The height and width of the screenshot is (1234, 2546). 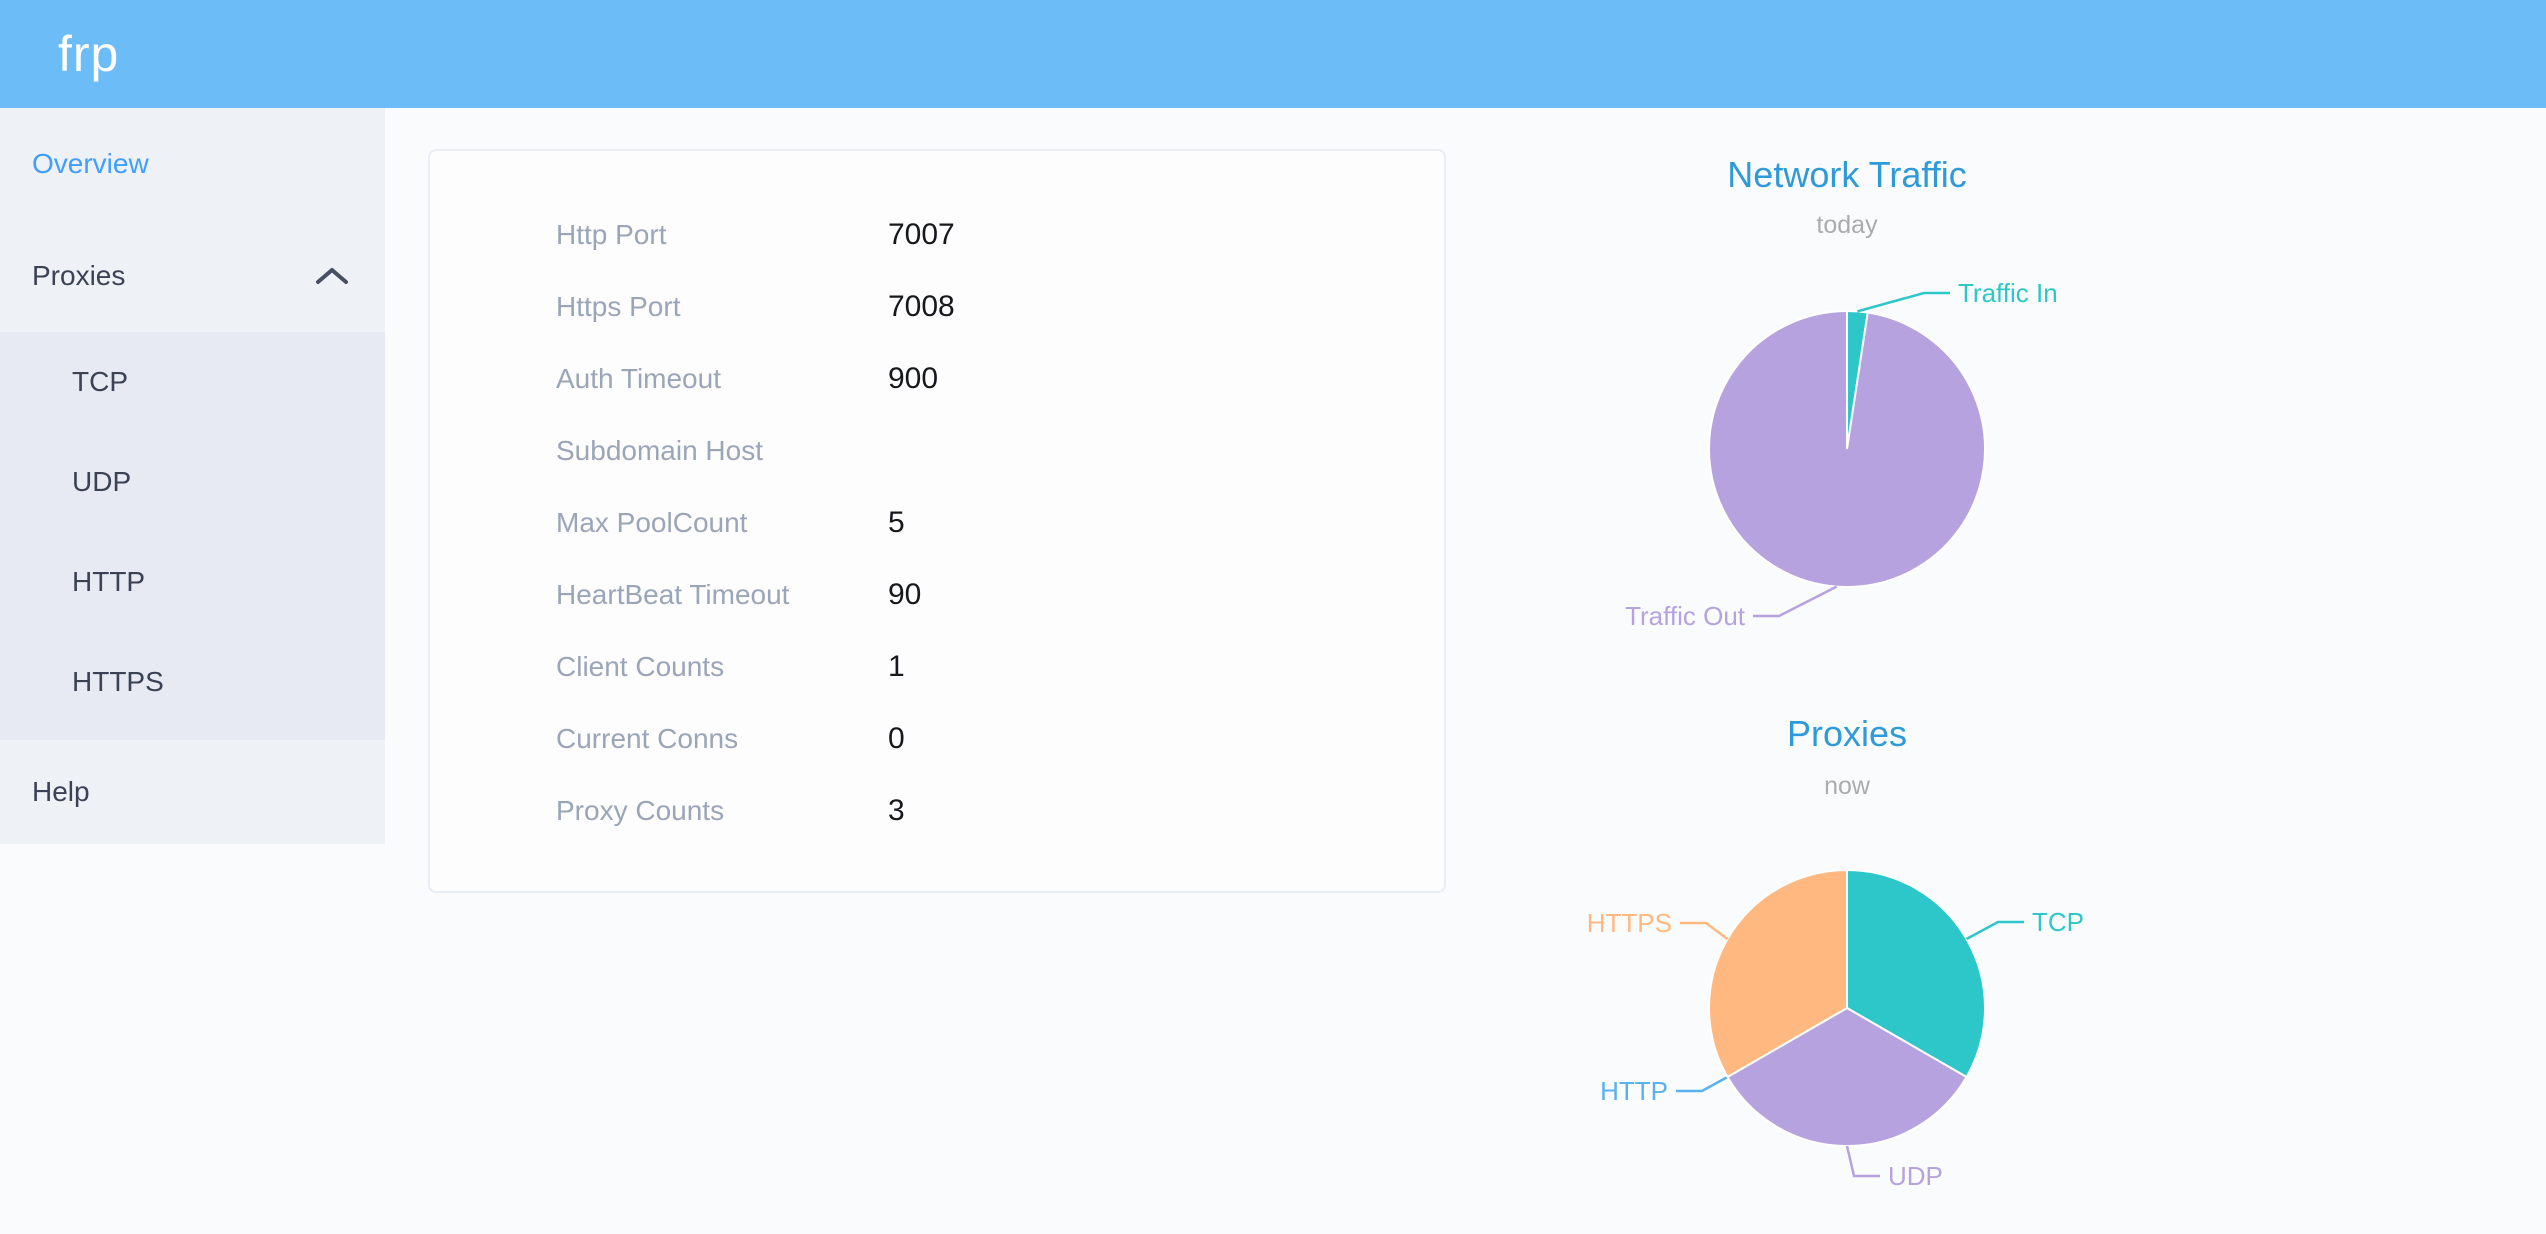 I want to click on sidebar-item-label: Overview, so click(x=90, y=163).